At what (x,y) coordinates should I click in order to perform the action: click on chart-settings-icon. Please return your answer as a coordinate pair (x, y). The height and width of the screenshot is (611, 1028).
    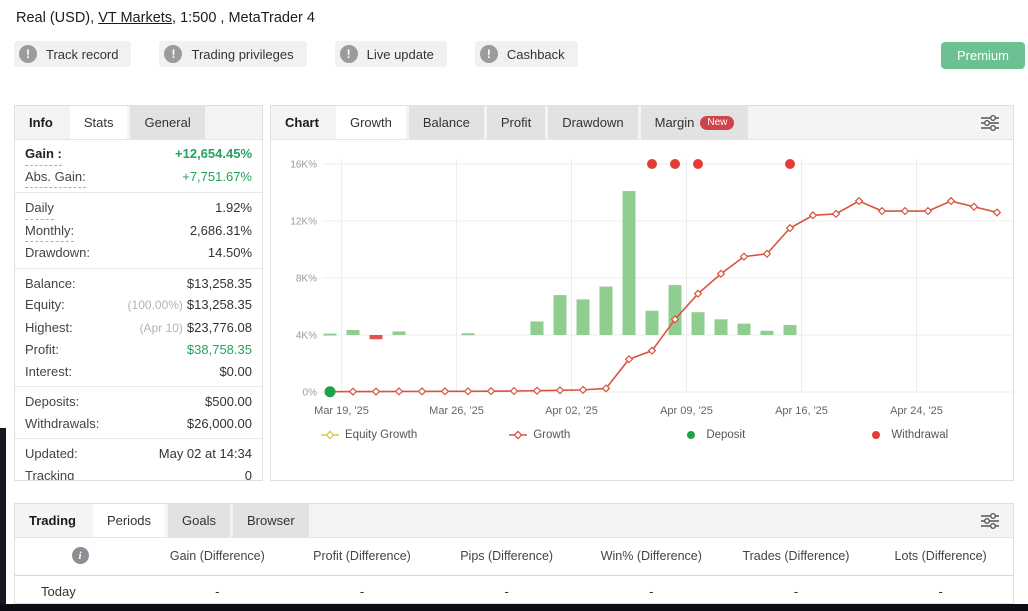
    Looking at the image, I should click on (990, 123).